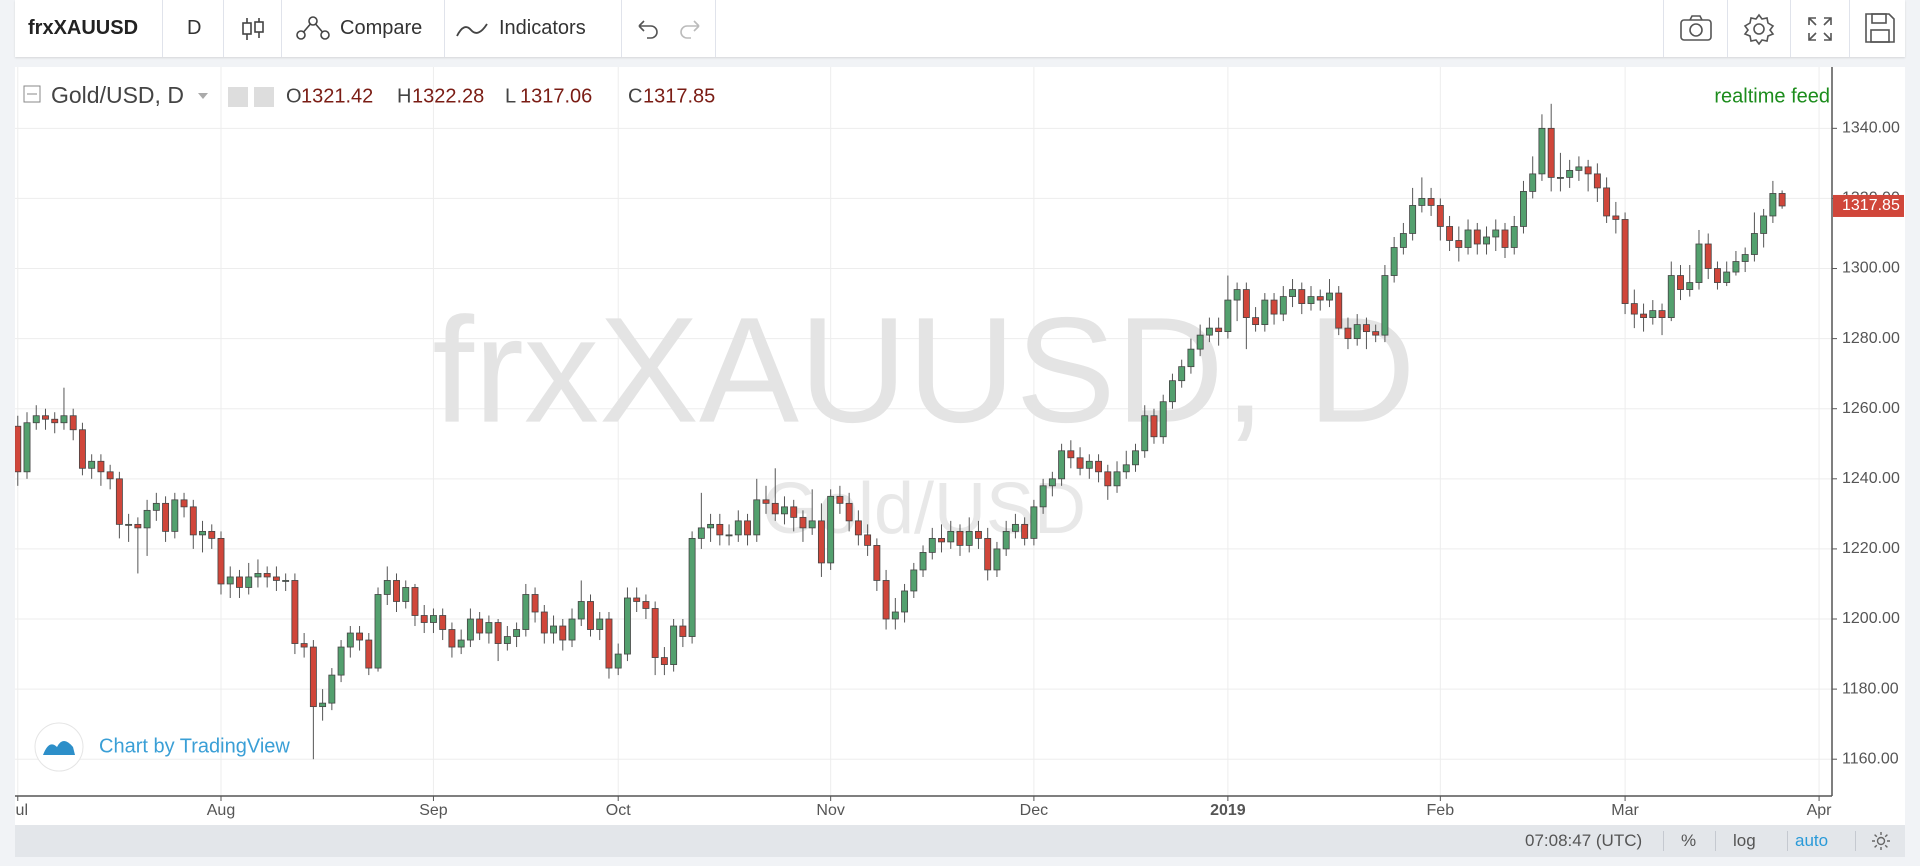  I want to click on snapshot-button, so click(1696, 28).